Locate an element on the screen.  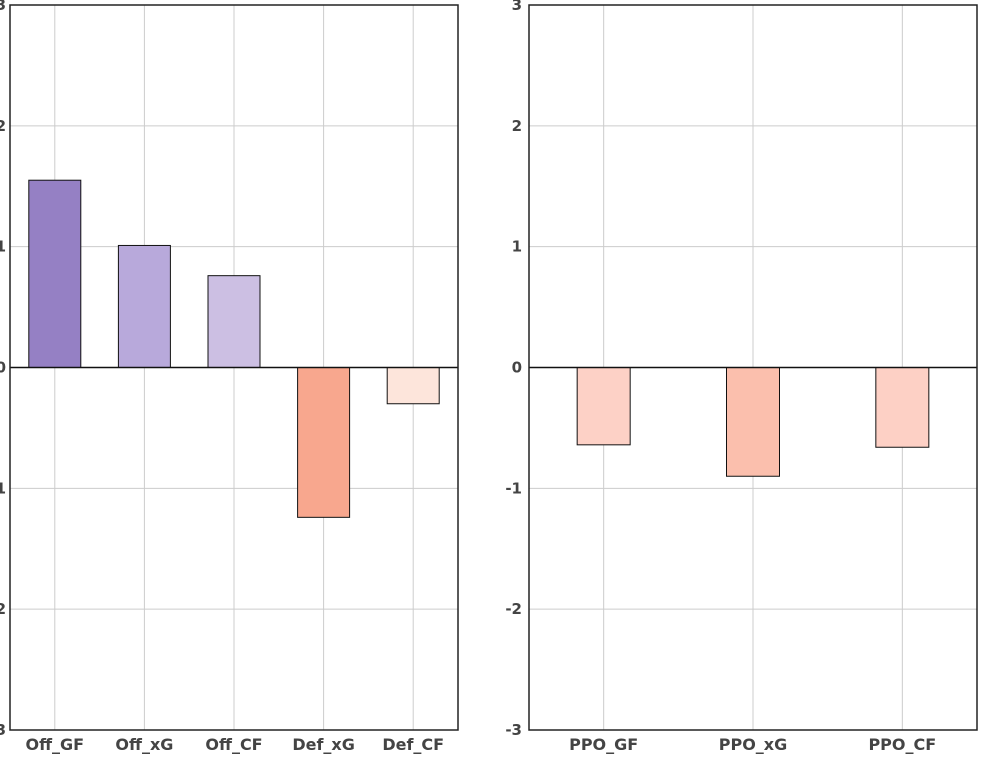
y-tick-label: -2 is located at coordinates (513, 609).